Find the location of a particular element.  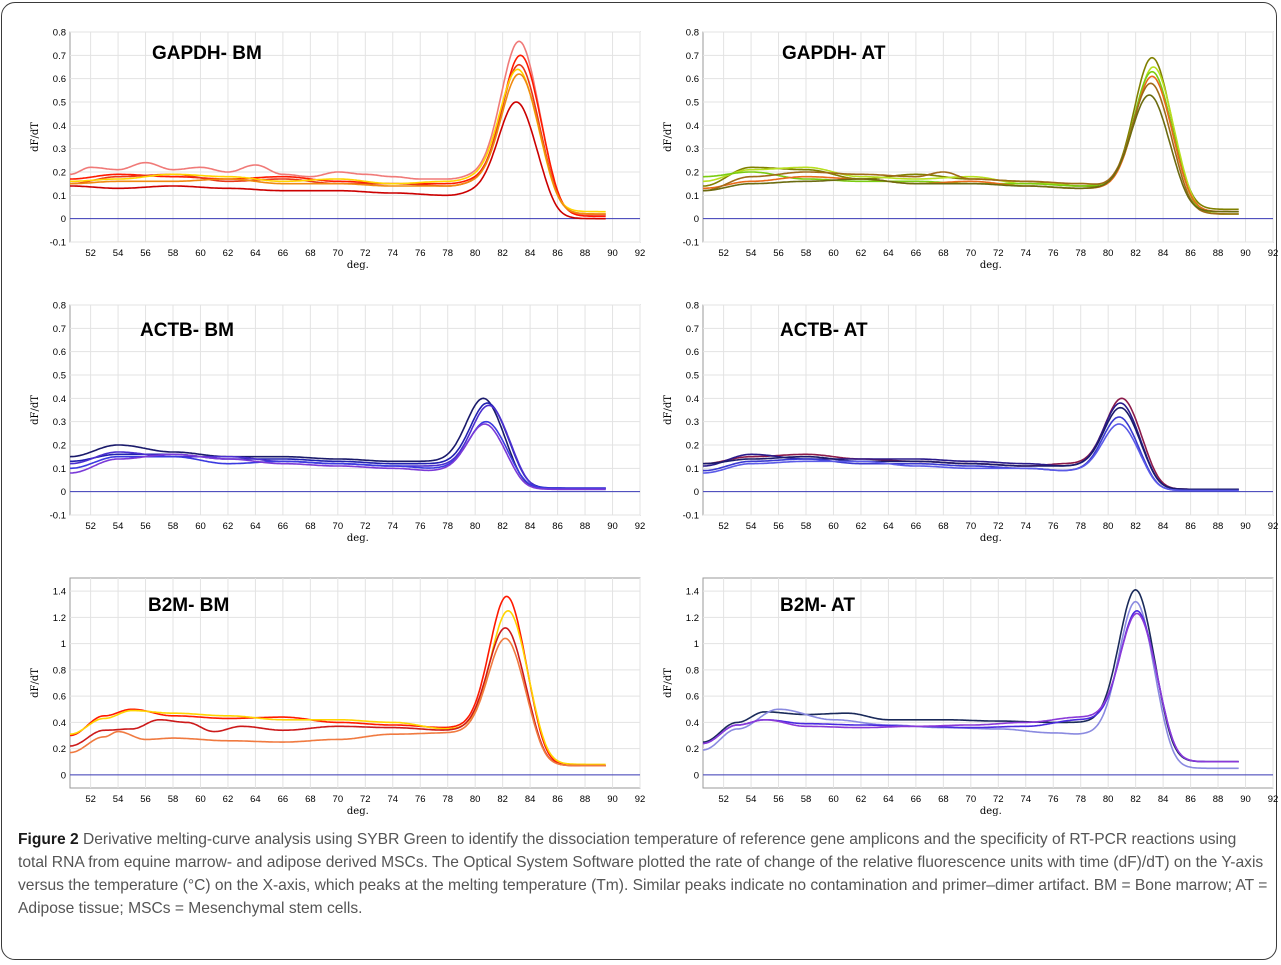

chart-title: B2M- BM is located at coordinates (188, 605).